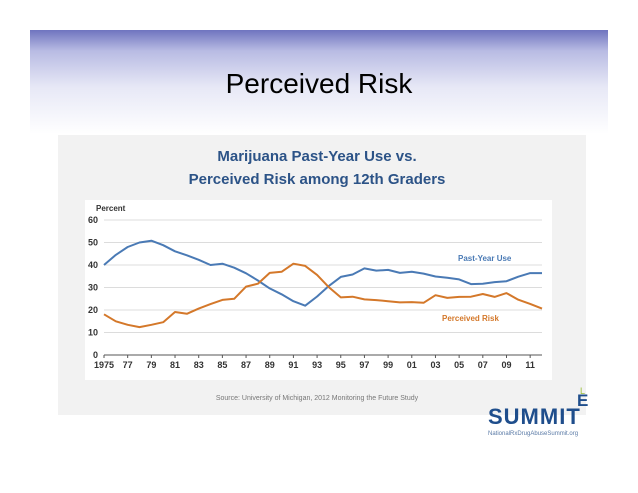 This screenshot has height=493, width=638. What do you see at coordinates (111, 208) in the screenshot?
I see `y-axis-label: Percent` at bounding box center [111, 208].